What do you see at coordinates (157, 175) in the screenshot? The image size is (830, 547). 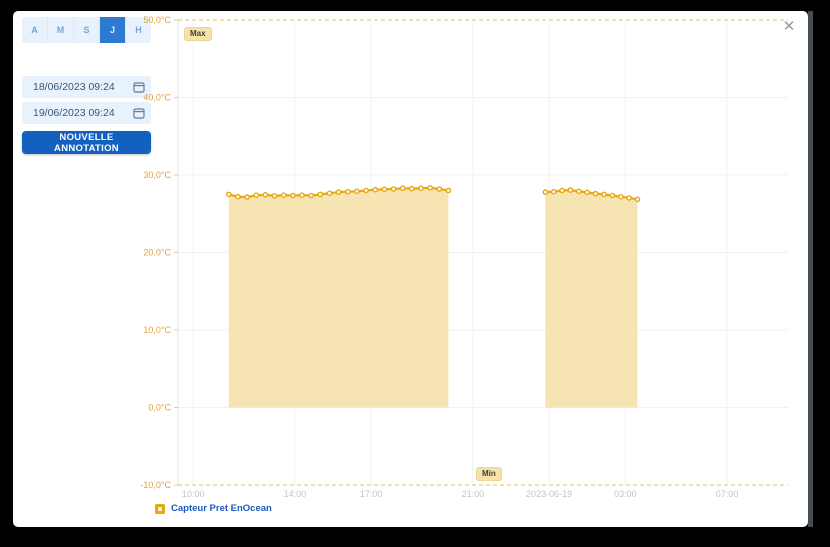 I see `y-axis-tick-label: 30,0°C` at bounding box center [157, 175].